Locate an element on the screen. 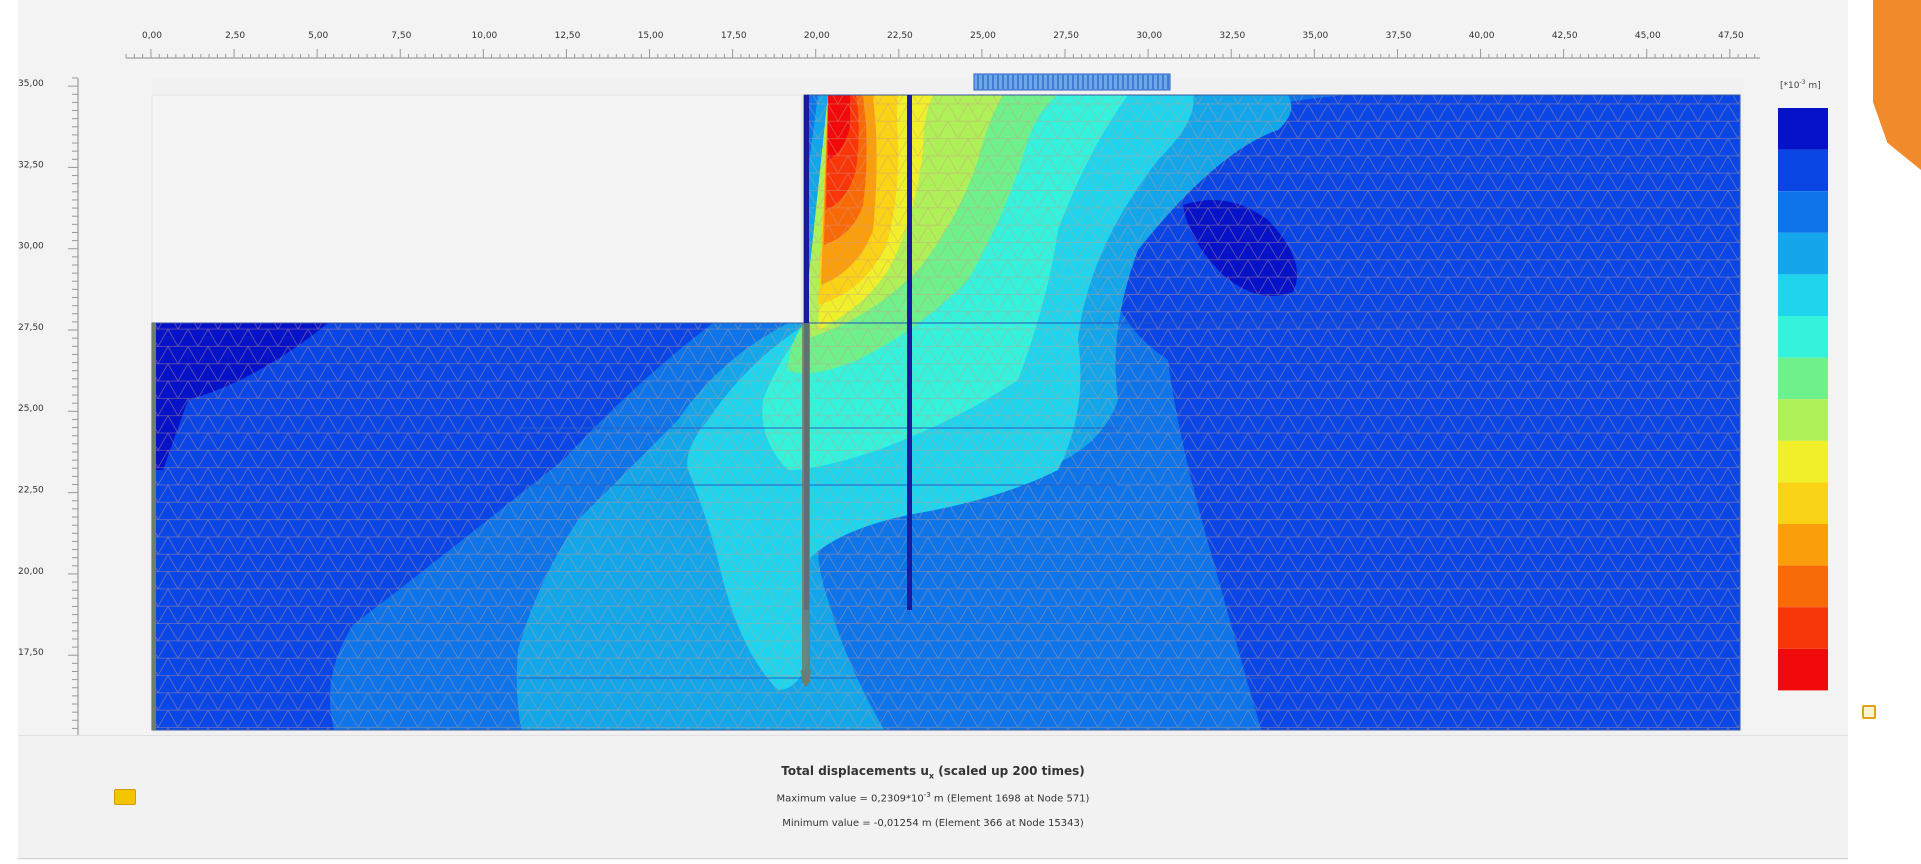  x-tick-label: 47,50 is located at coordinates (1731, 36).